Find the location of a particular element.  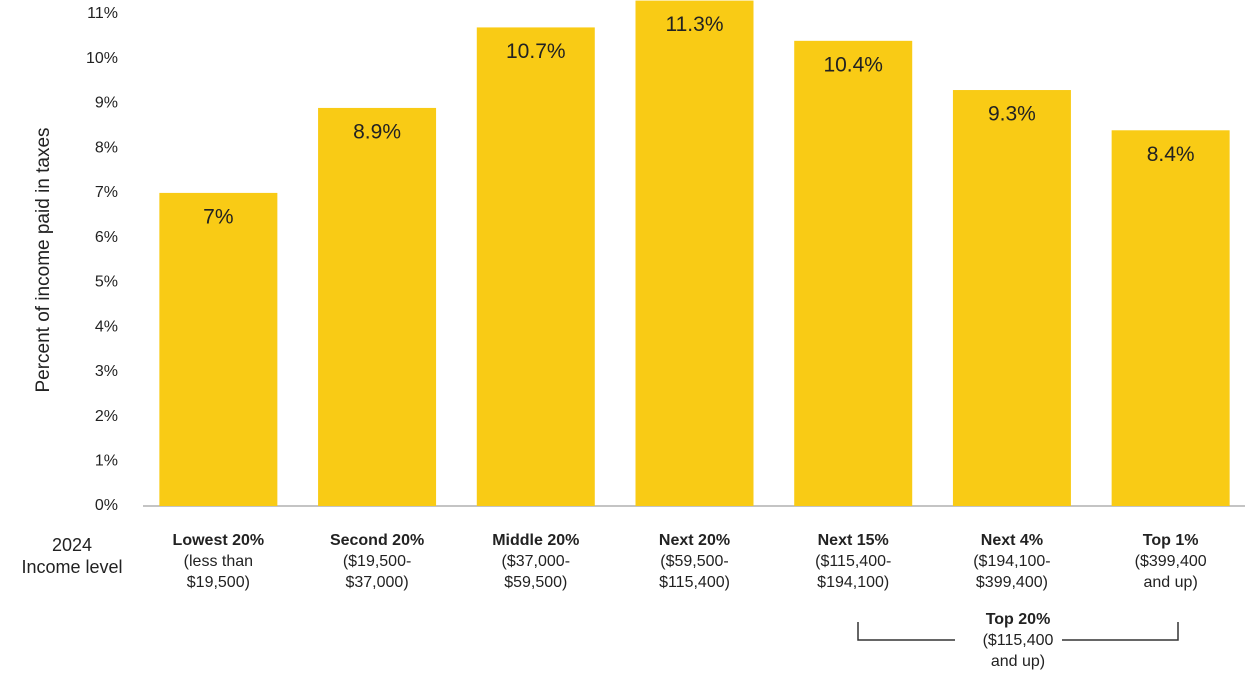

y-tick-label: 9% is located at coordinates (106, 103).